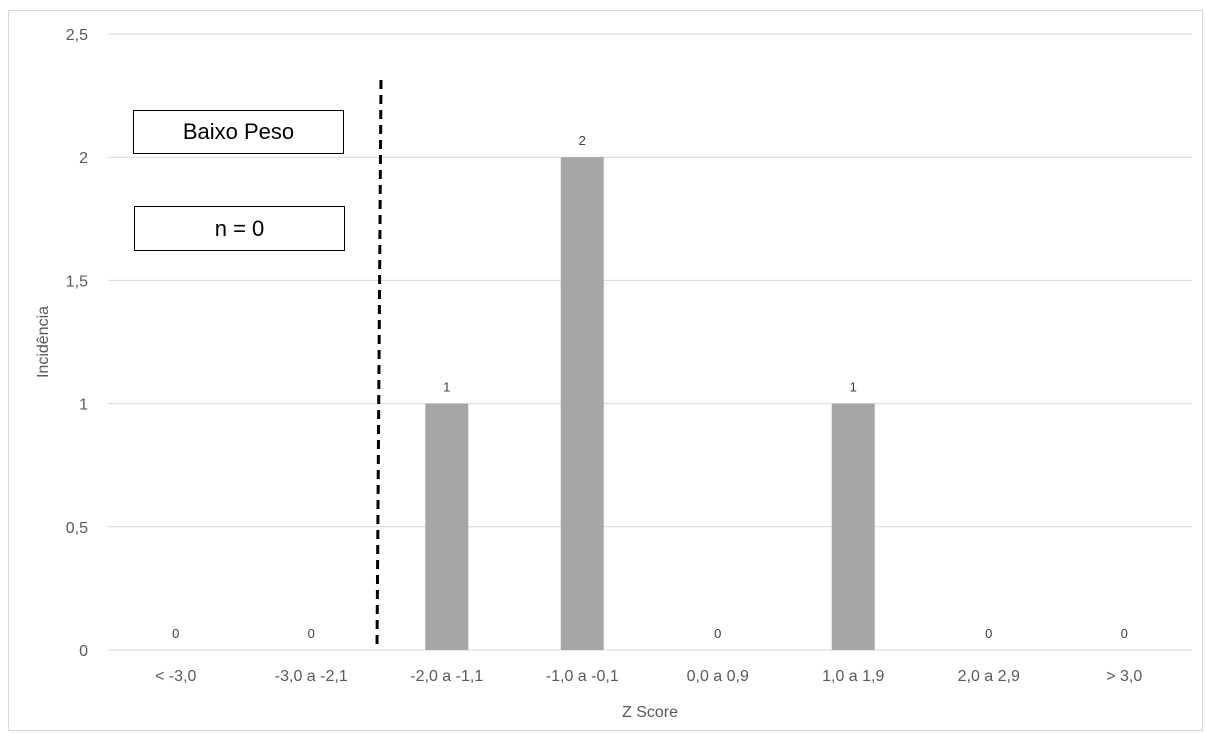 This screenshot has height=733, width=1205. Describe the element at coordinates (77, 35) in the screenshot. I see `y-tick-label: 2,5` at that location.